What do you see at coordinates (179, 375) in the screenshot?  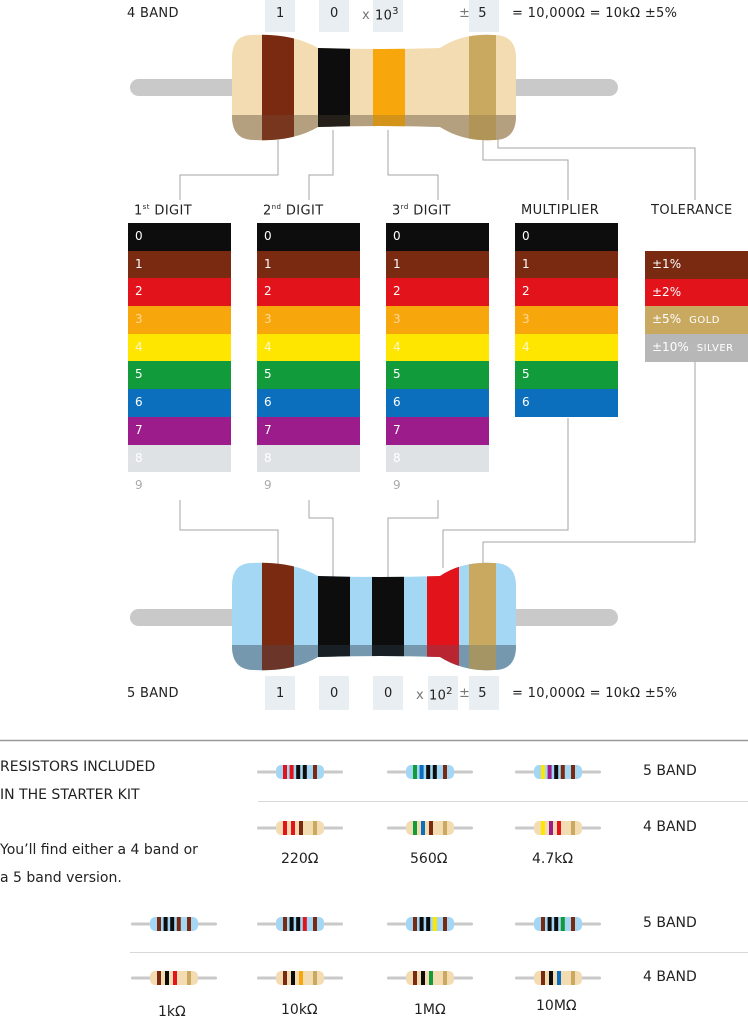 I see `digit-1-cell-5: 5` at bounding box center [179, 375].